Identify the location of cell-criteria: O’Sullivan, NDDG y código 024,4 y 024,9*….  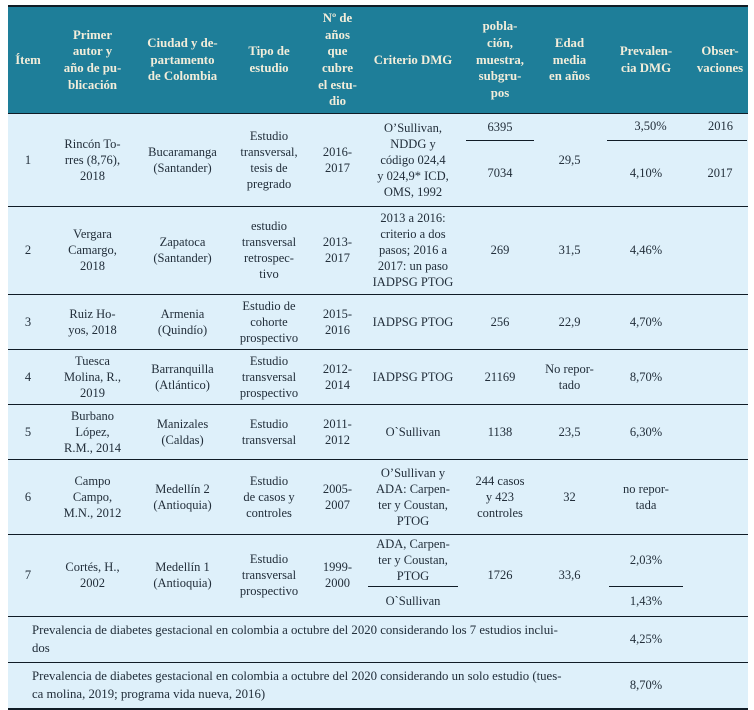
(413, 159).